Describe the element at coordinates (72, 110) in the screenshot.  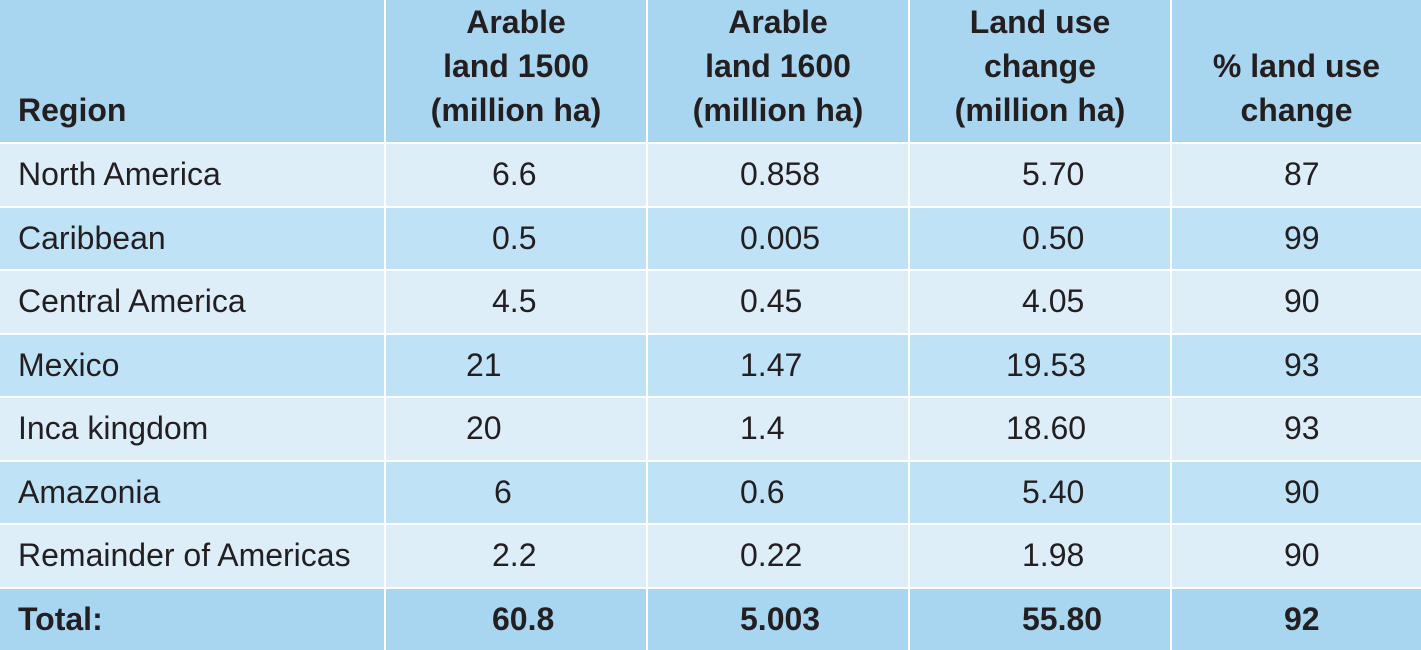
I see `header-region-line-1: Region` at that location.